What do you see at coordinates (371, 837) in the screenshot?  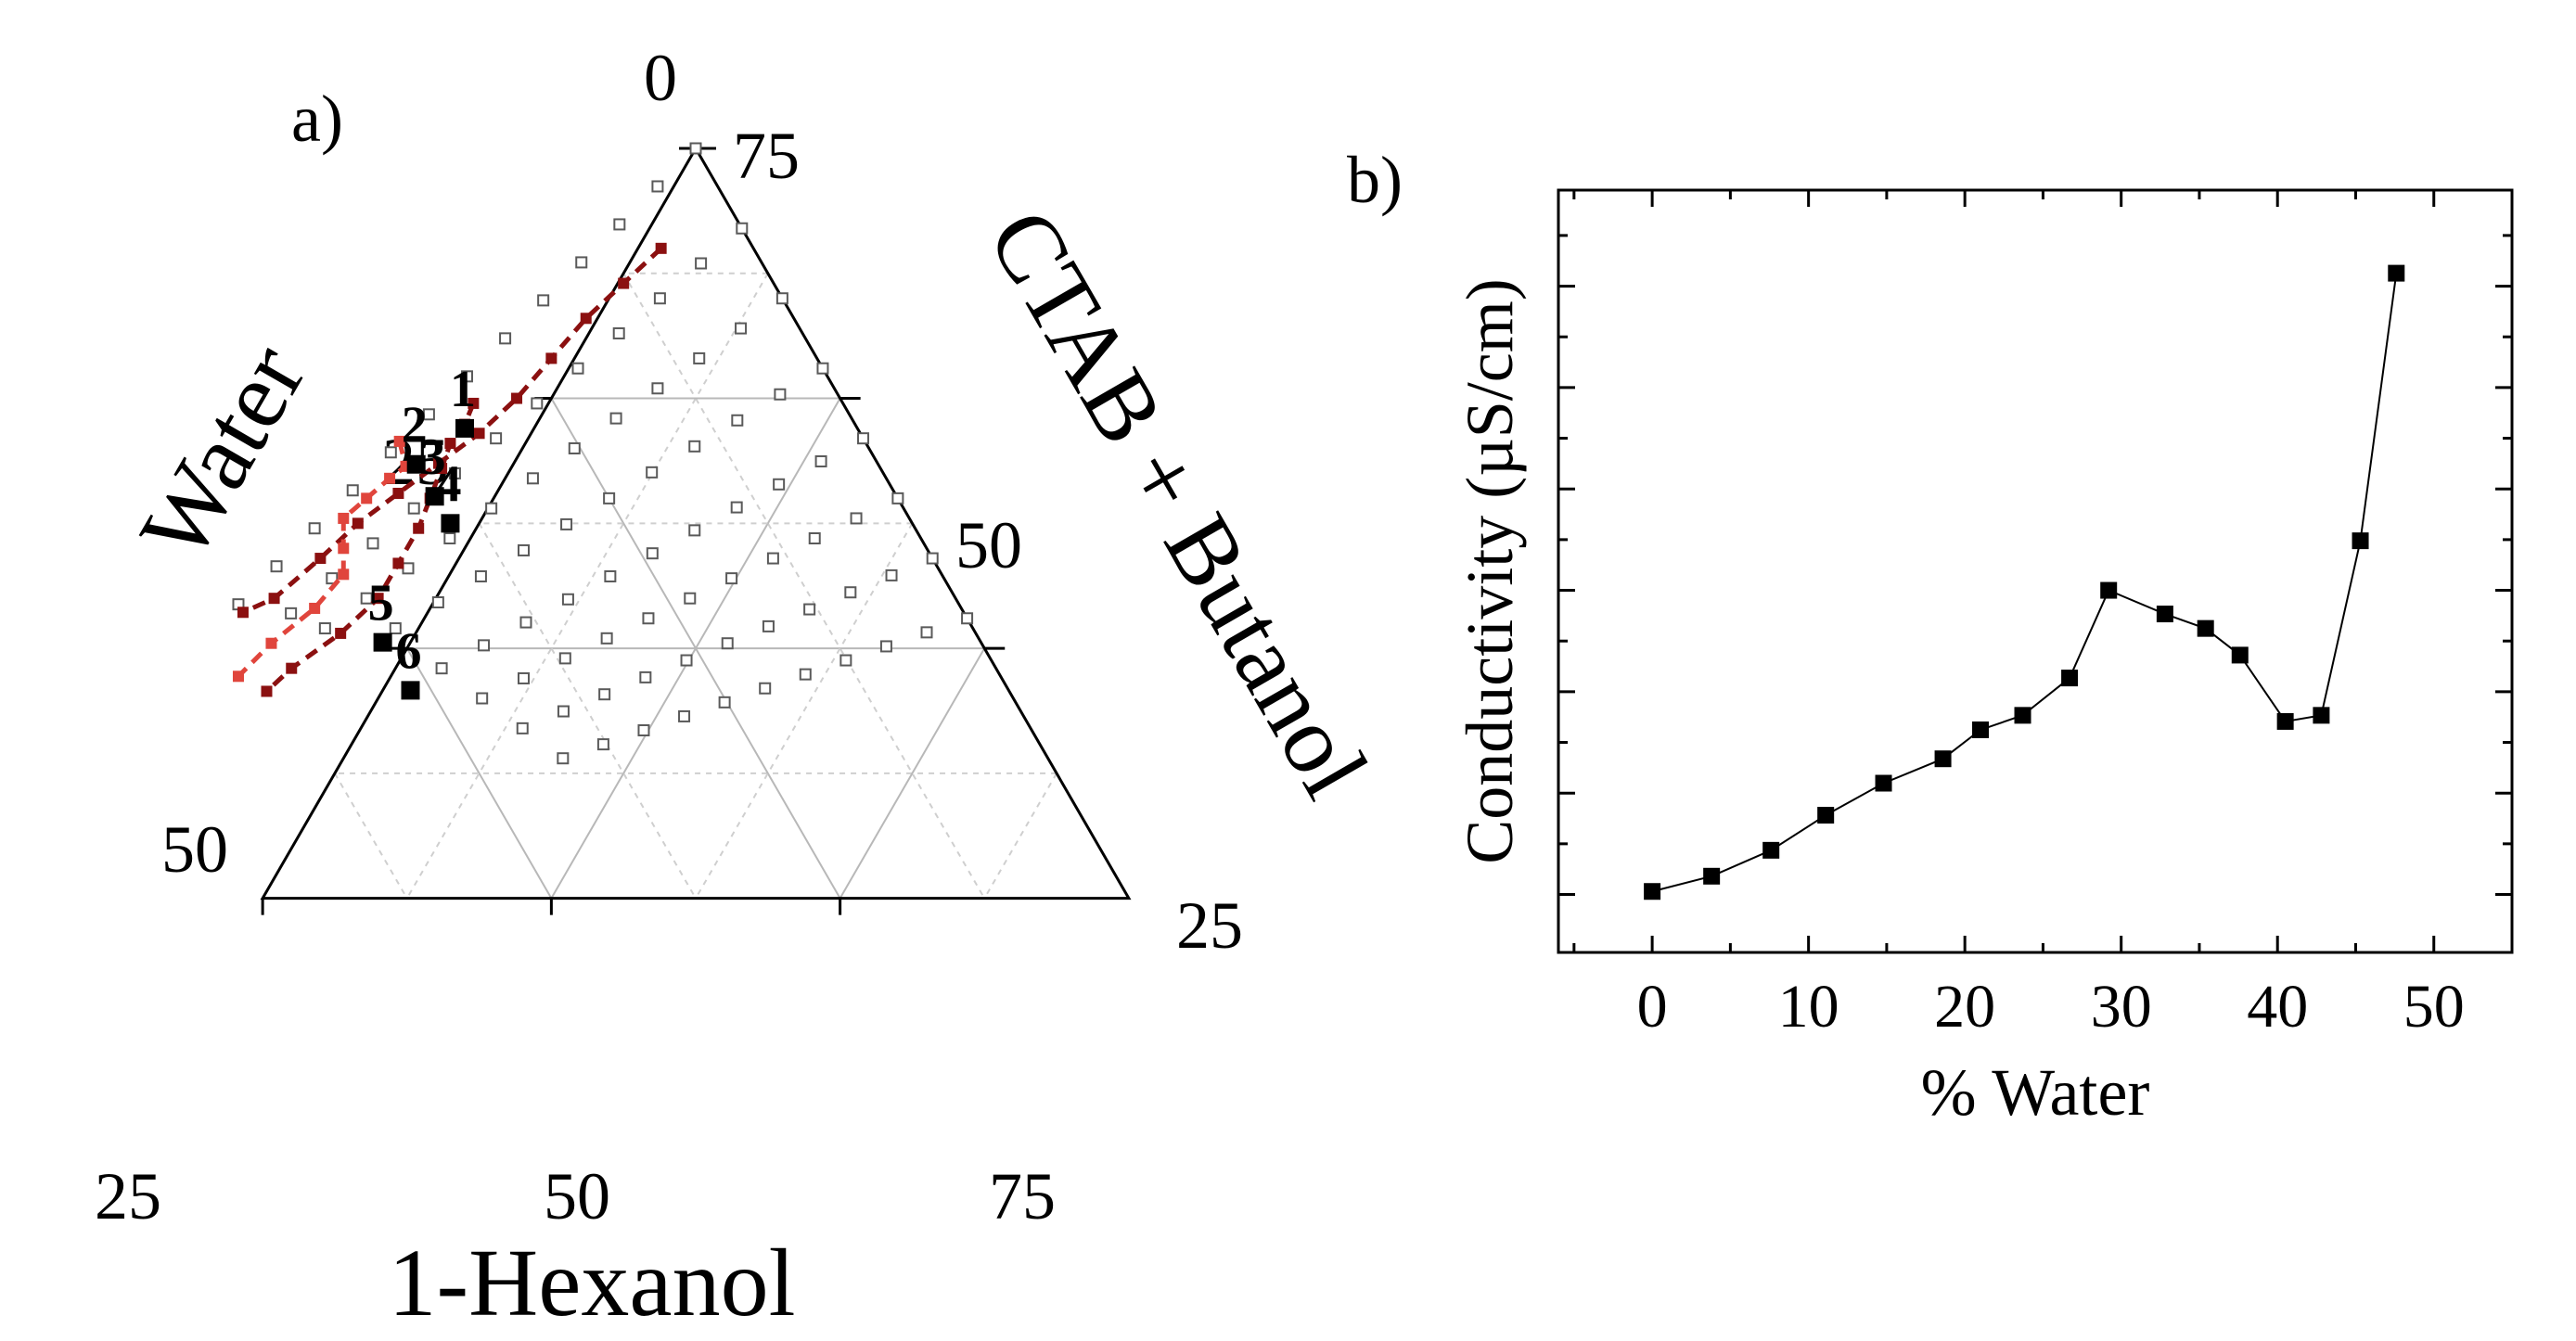 I see `grid-line-water-62.5` at bounding box center [371, 837].